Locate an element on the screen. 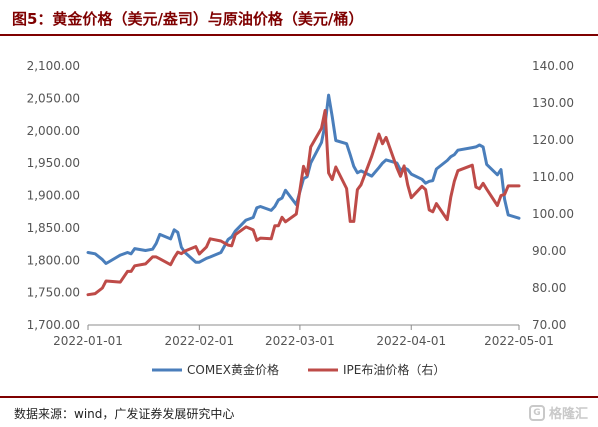 This screenshot has width=598, height=427. title-bar: 图5：黄金价格（美元/盎司）与原油价格（美元/桶） is located at coordinates (299, 18).